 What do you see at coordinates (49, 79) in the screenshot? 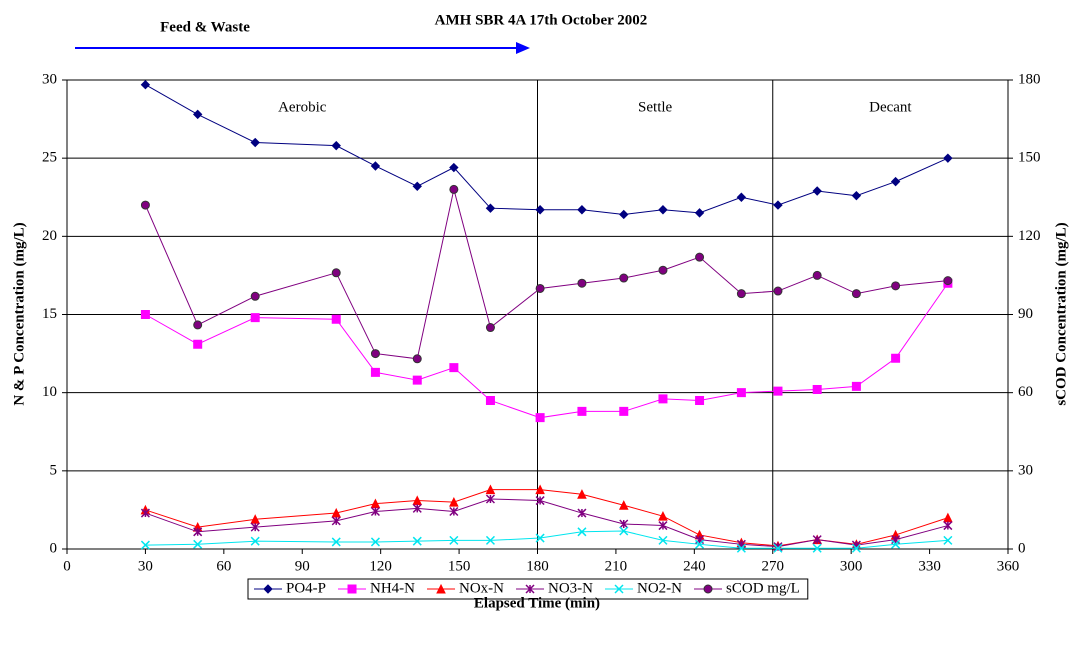
I see `y-tick-label: 30` at bounding box center [49, 79].